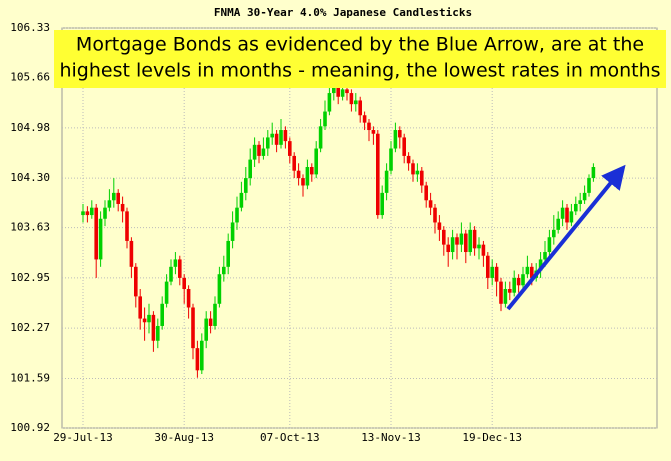  Describe the element at coordinates (492, 437) in the screenshot. I see `x-tick-label: 19-Dec-13` at that location.